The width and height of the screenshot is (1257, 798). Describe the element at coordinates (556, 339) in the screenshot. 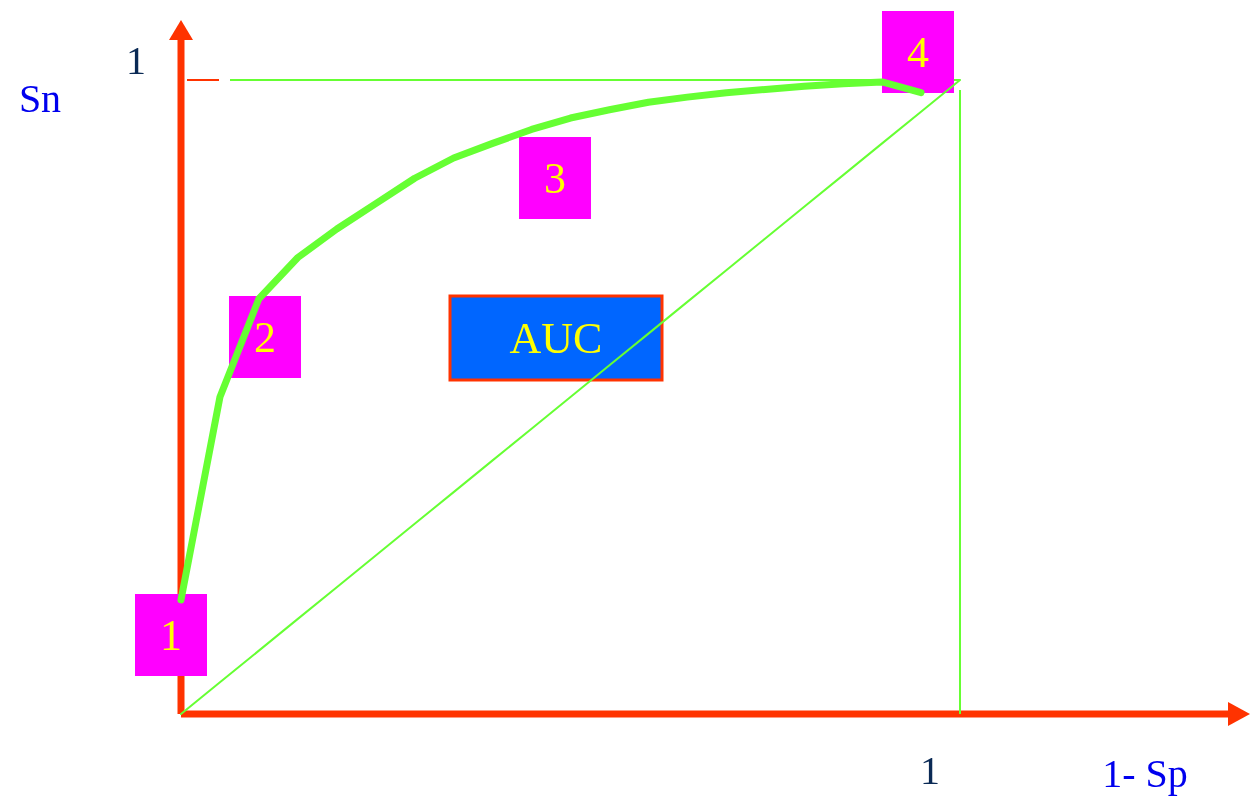

I see `annotation: AUC` at that location.